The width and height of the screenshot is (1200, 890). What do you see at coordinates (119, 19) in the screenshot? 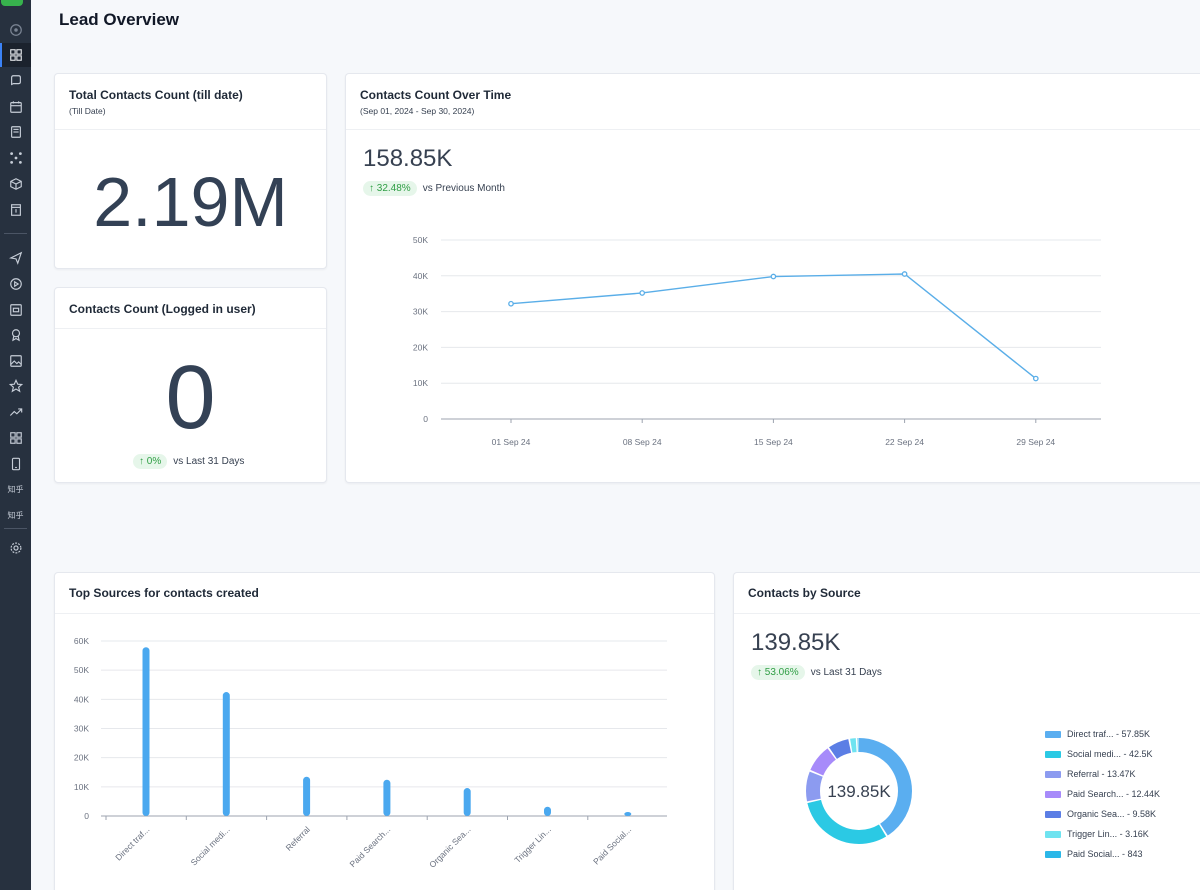
I see `page-title: Lead Overview` at bounding box center [119, 19].